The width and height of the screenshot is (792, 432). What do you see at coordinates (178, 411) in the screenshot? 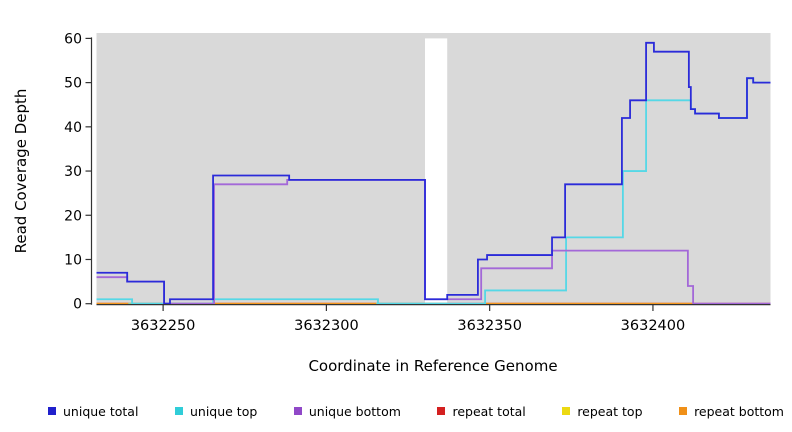
I see `legend-swatch-unique-top` at bounding box center [178, 411].